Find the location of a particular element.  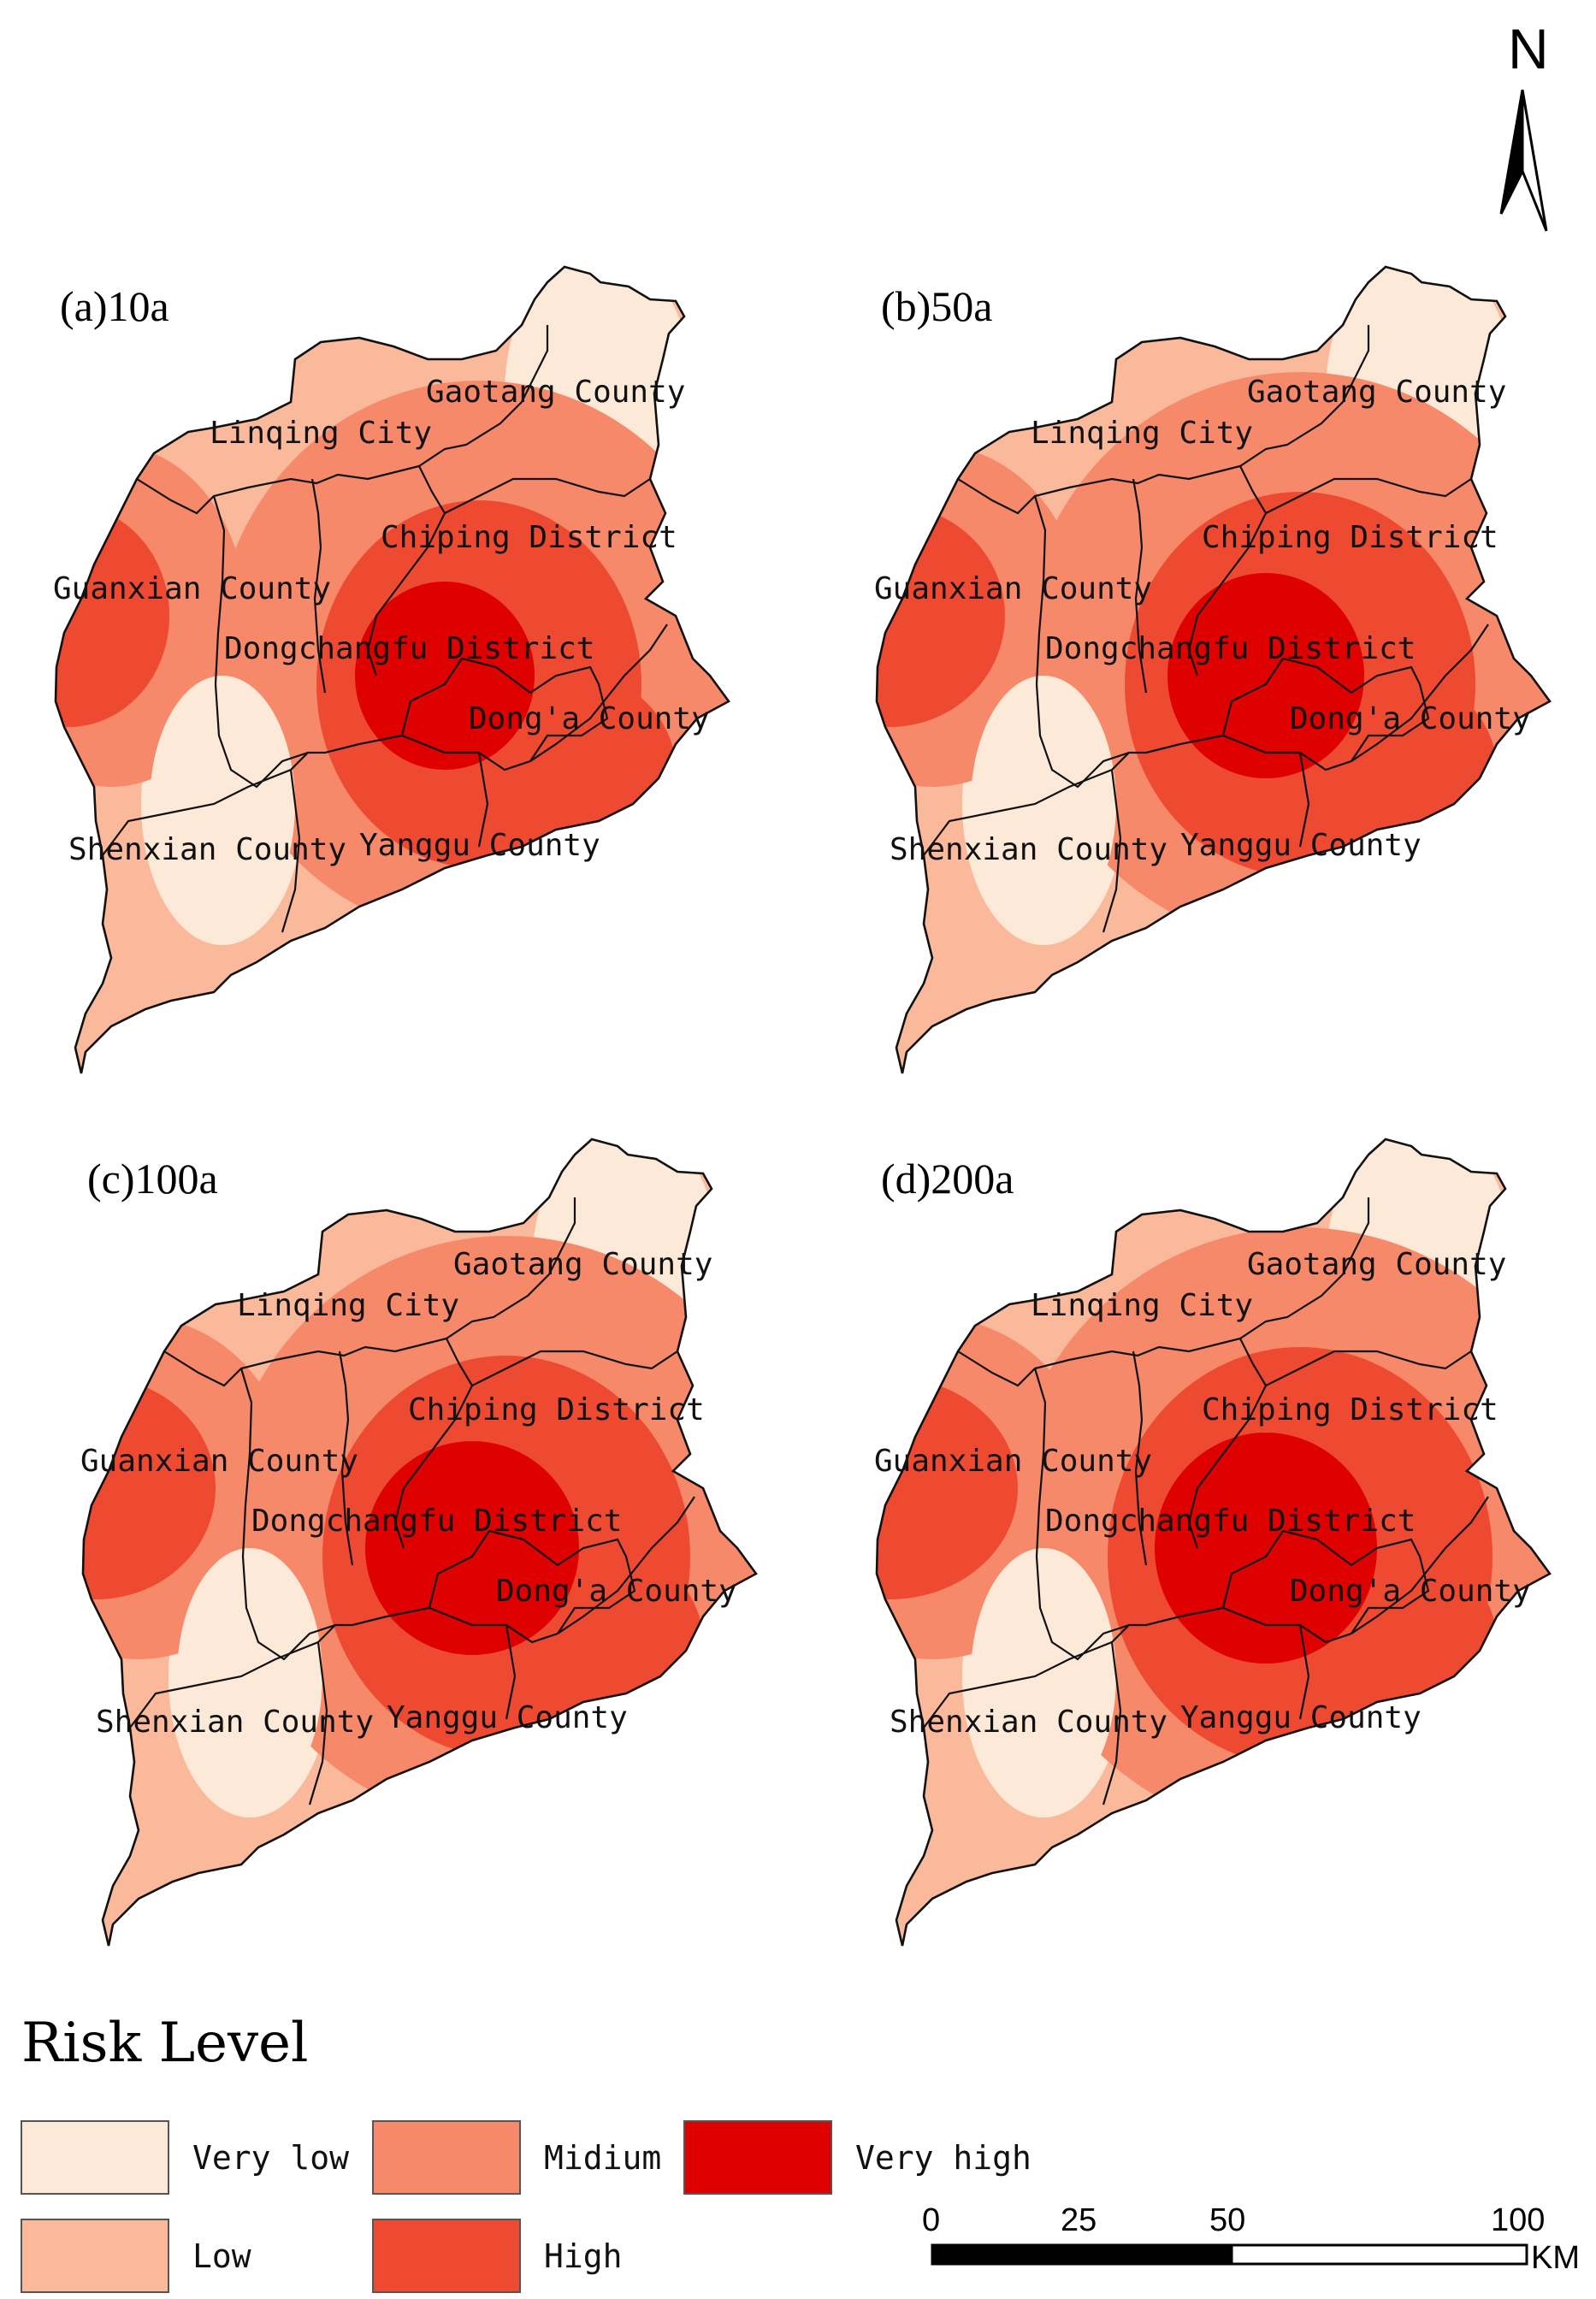

legend-label: Very low is located at coordinates (270, 2158).